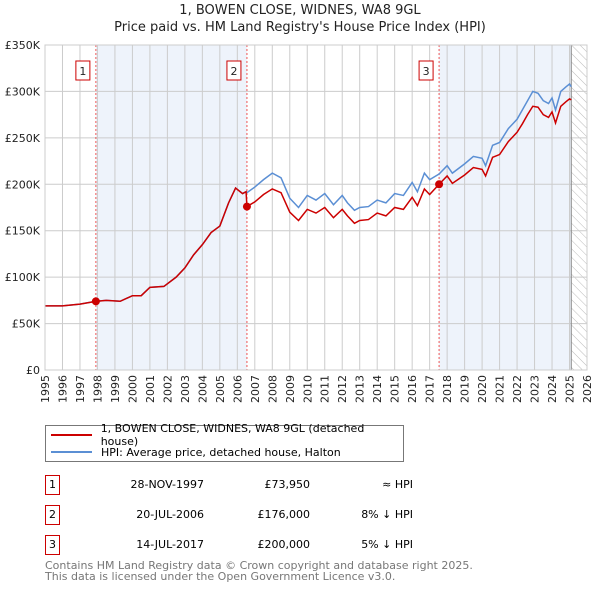 The width and height of the screenshot is (600, 590). Describe the element at coordinates (237, 389) in the screenshot. I see `x-tick-label: 2006` at that location.